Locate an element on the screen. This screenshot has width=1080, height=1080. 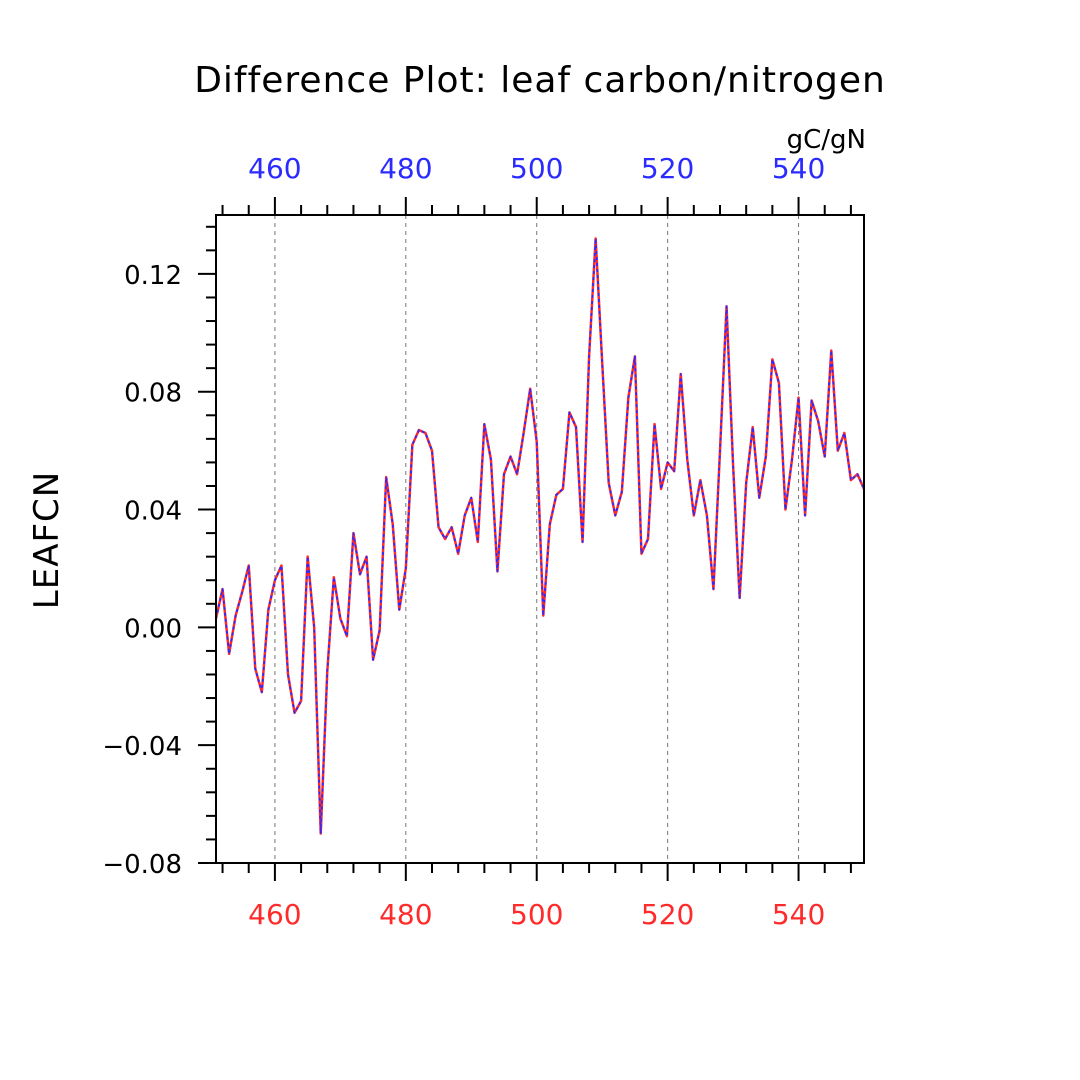
y-tick-label: 0.12 is located at coordinates (153, 276).